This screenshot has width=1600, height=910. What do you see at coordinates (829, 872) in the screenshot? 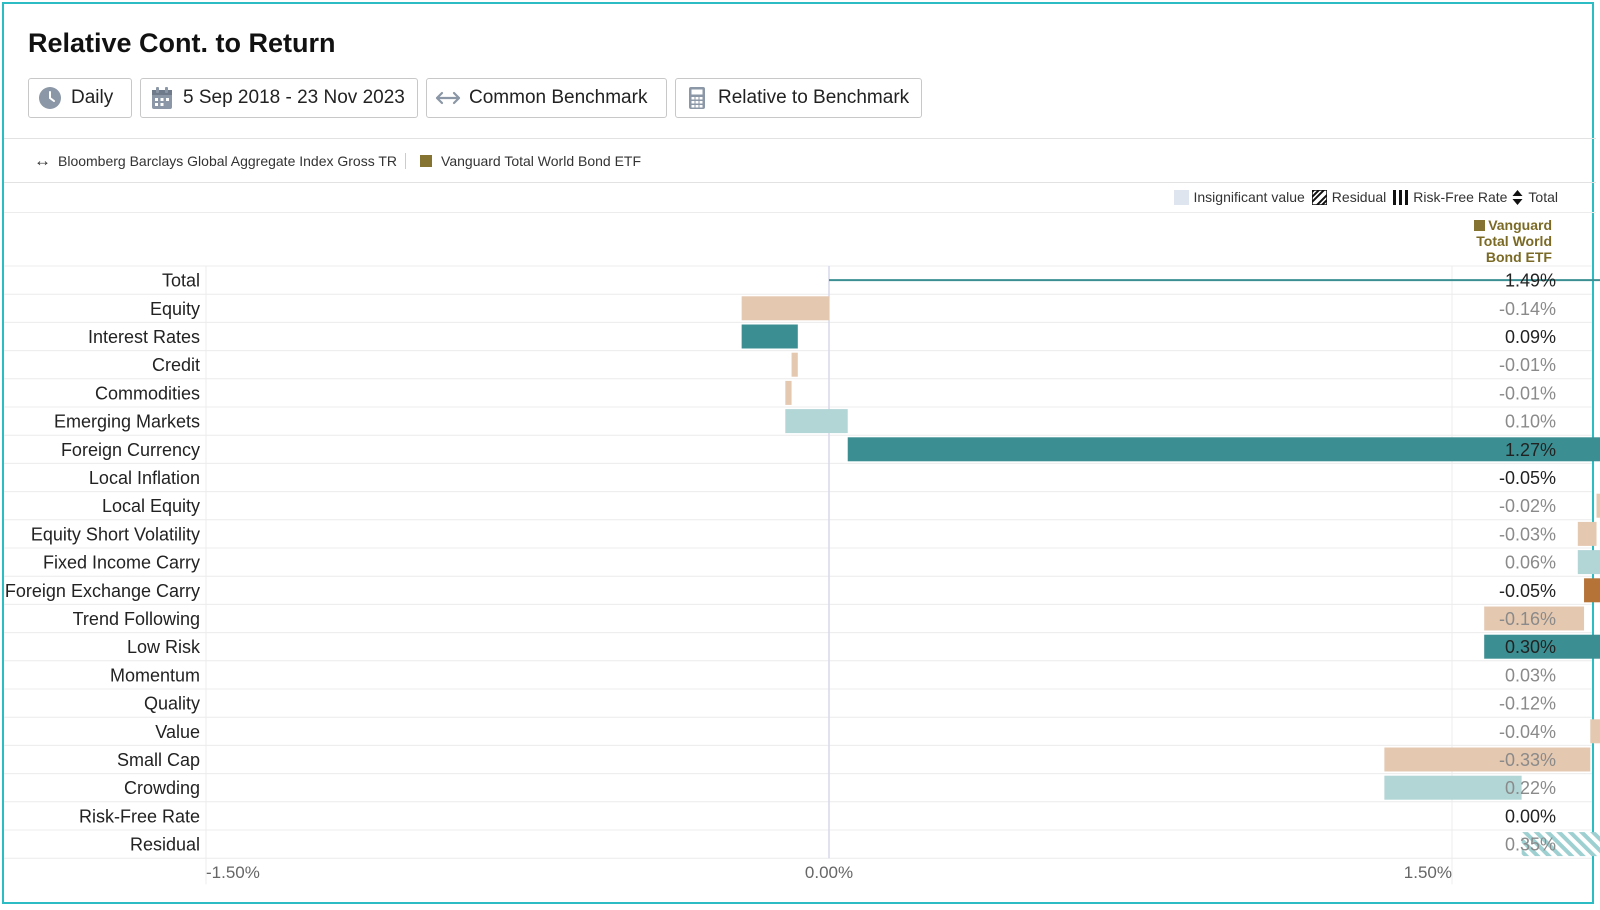
I see `x-tick-label: 0.00%` at bounding box center [829, 872].